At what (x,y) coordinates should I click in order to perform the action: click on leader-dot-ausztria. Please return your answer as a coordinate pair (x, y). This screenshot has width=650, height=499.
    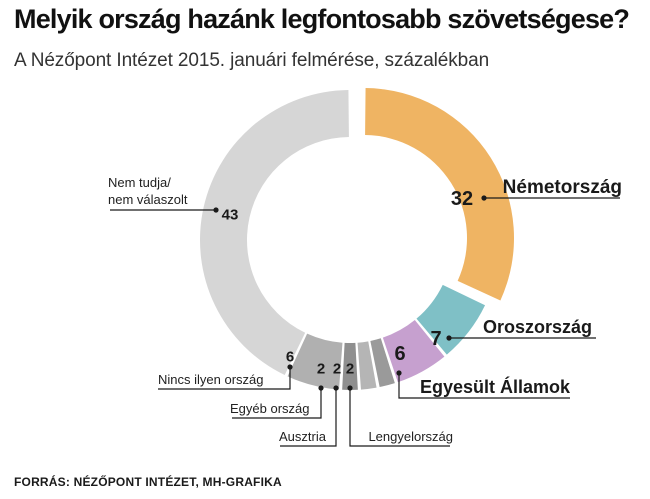
    Looking at the image, I should click on (336, 388).